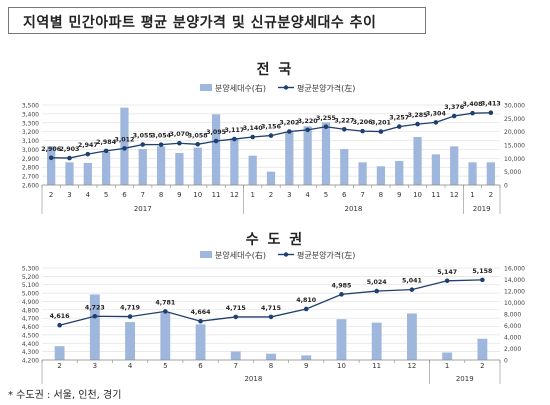 Image resolution: width=550 pixels, height=405 pixels. Describe the element at coordinates (216, 132) in the screenshot. I see `data-label: 3,095` at that location.